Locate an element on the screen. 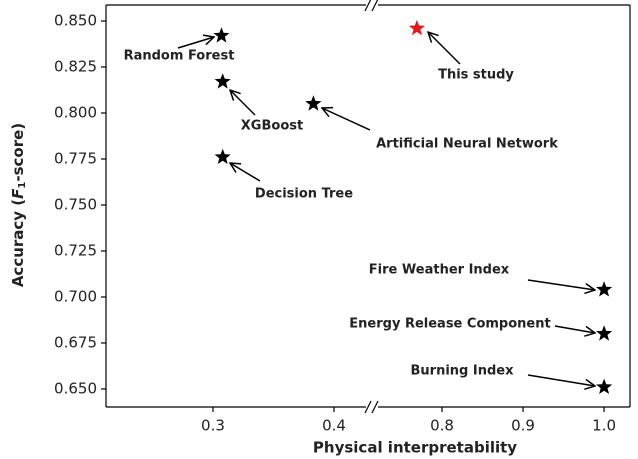  point-label: Random Forest is located at coordinates (179, 56).